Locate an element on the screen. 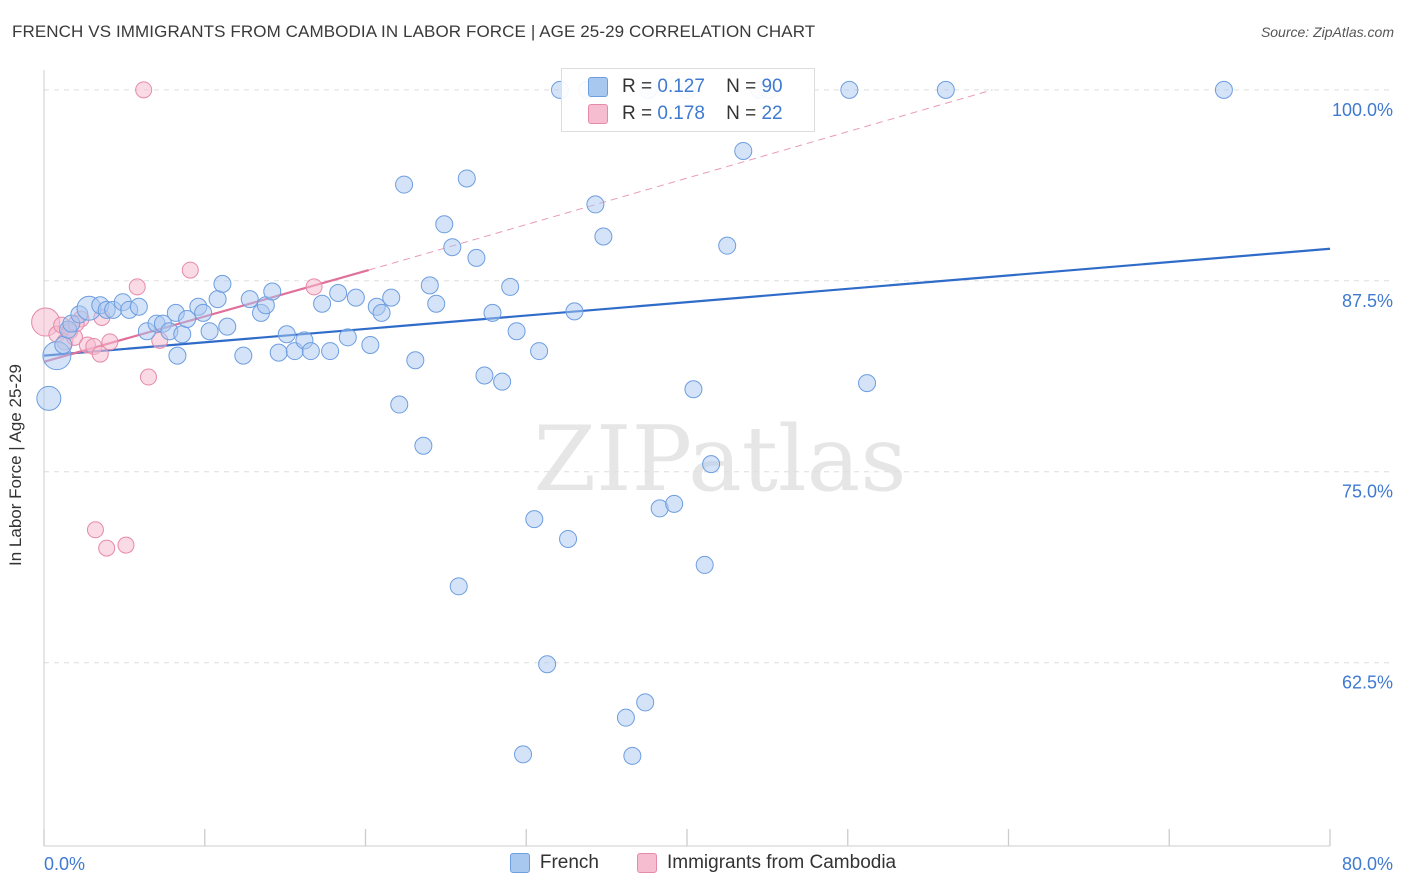 Image resolution: width=1406 pixels, height=892 pixels. cambodia-r-value: 0.178 is located at coordinates (681, 113).